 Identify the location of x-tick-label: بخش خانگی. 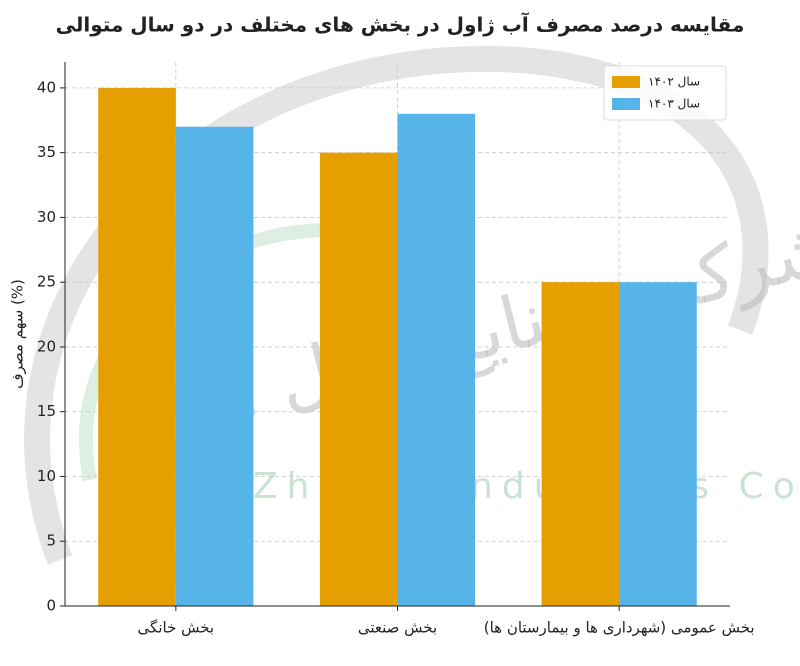
(176, 628).